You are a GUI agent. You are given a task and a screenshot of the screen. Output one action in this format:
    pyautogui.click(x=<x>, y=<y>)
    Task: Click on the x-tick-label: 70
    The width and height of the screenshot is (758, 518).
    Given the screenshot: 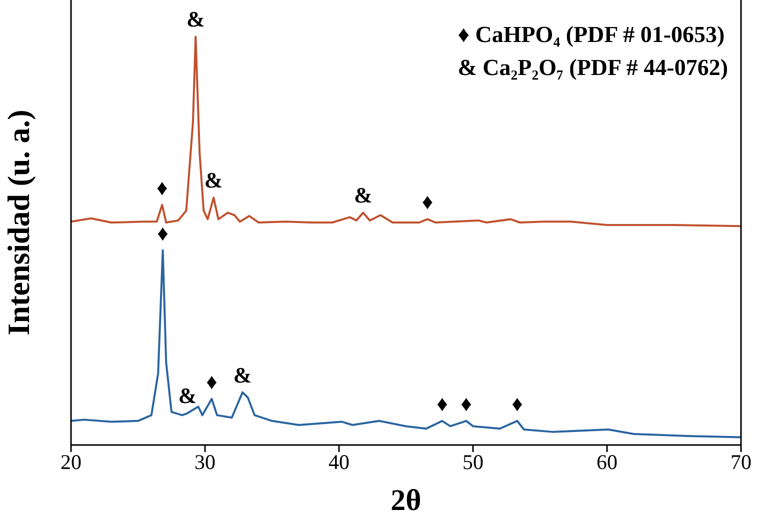 What is the action you would take?
    pyautogui.click(x=741, y=462)
    